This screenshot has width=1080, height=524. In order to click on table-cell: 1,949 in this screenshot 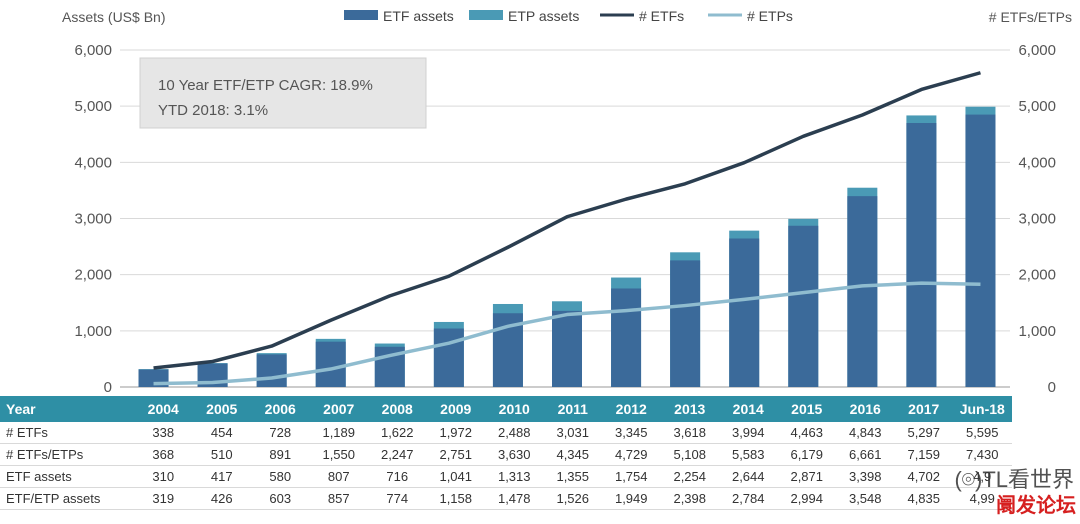, I will do `click(631, 498)`.